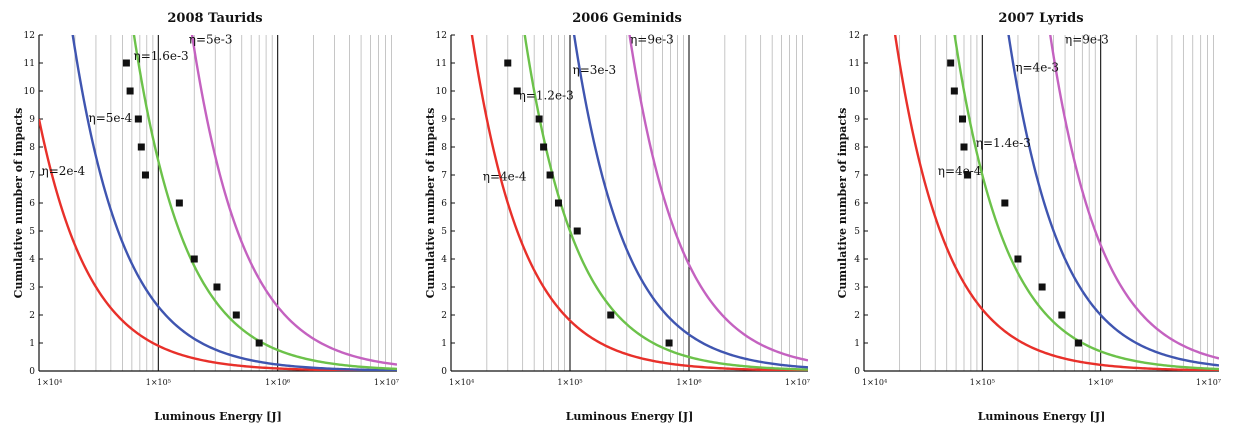 The height and width of the screenshot is (434, 1236). I want to click on chart-title: 2007 Lyrids, so click(1040, 18).